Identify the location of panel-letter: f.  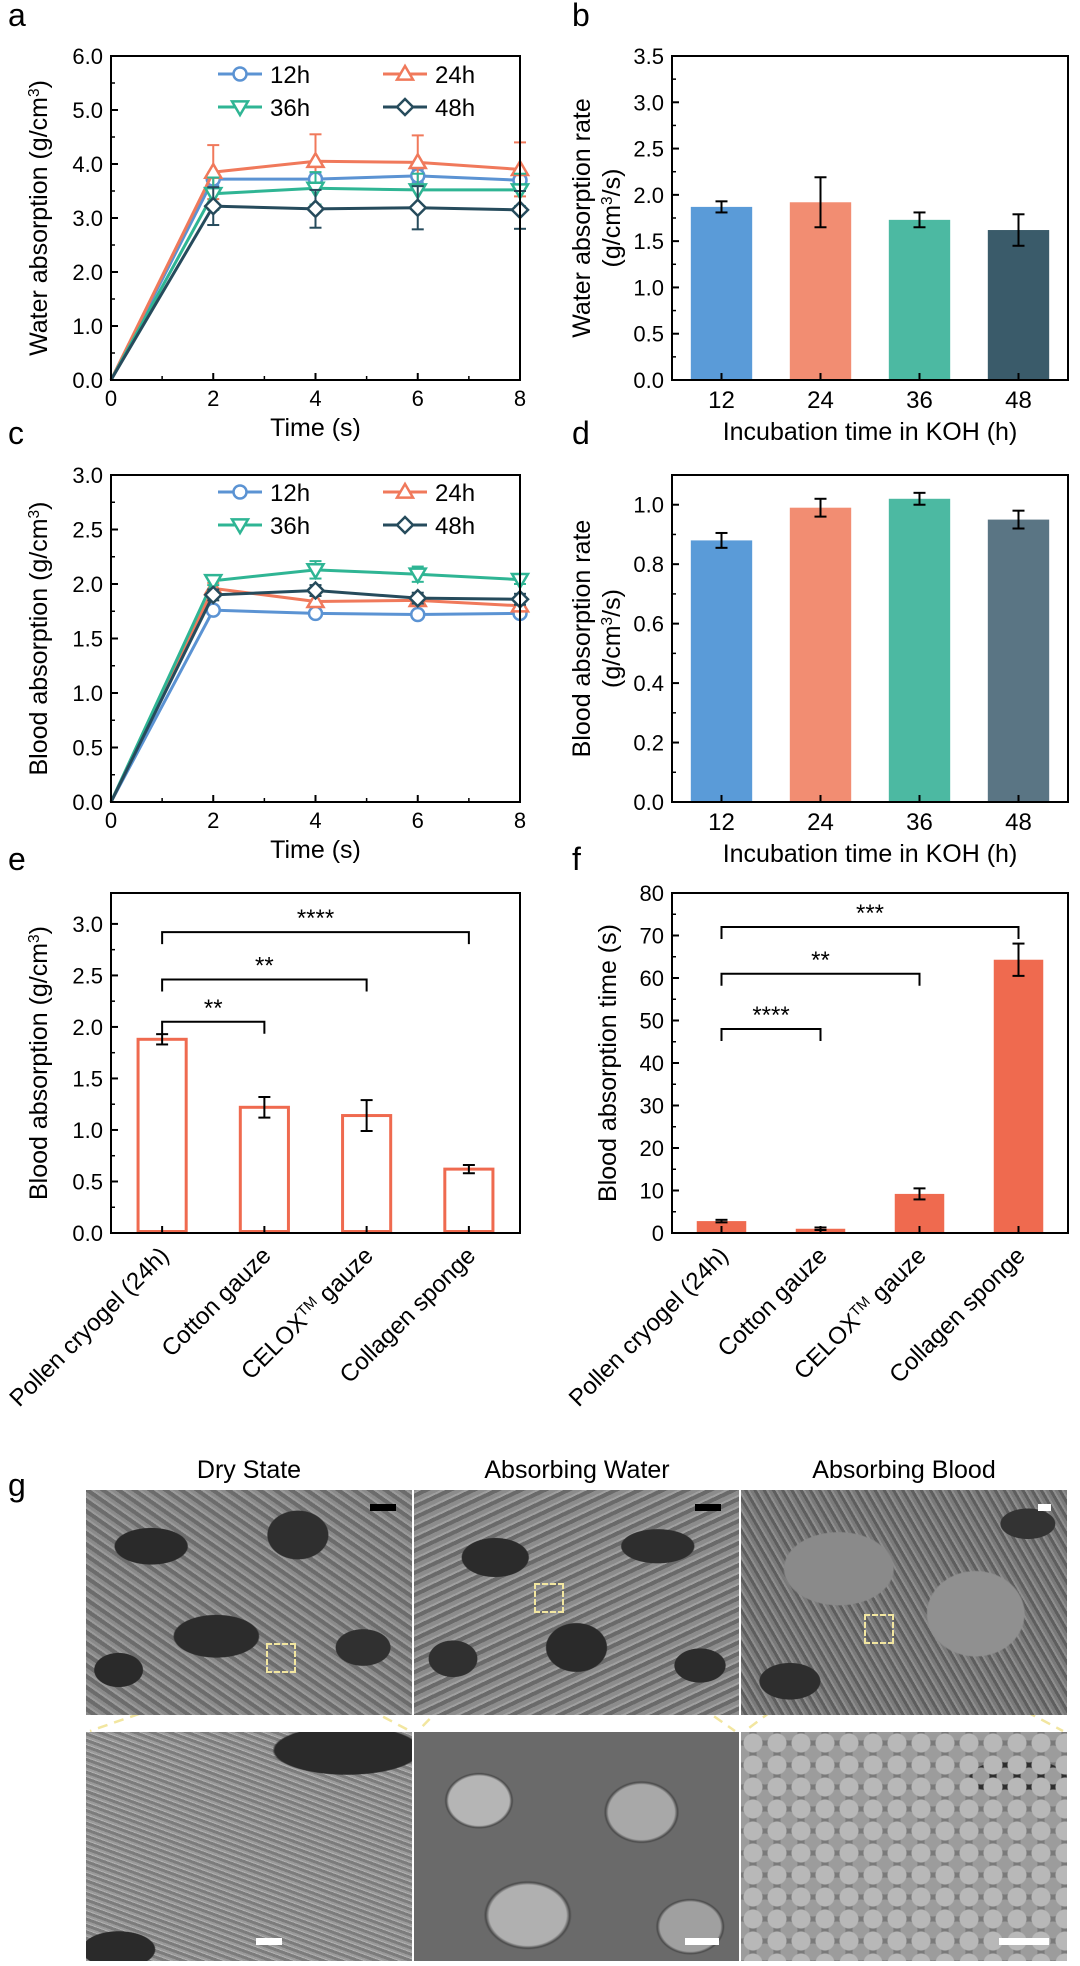
(576, 859).